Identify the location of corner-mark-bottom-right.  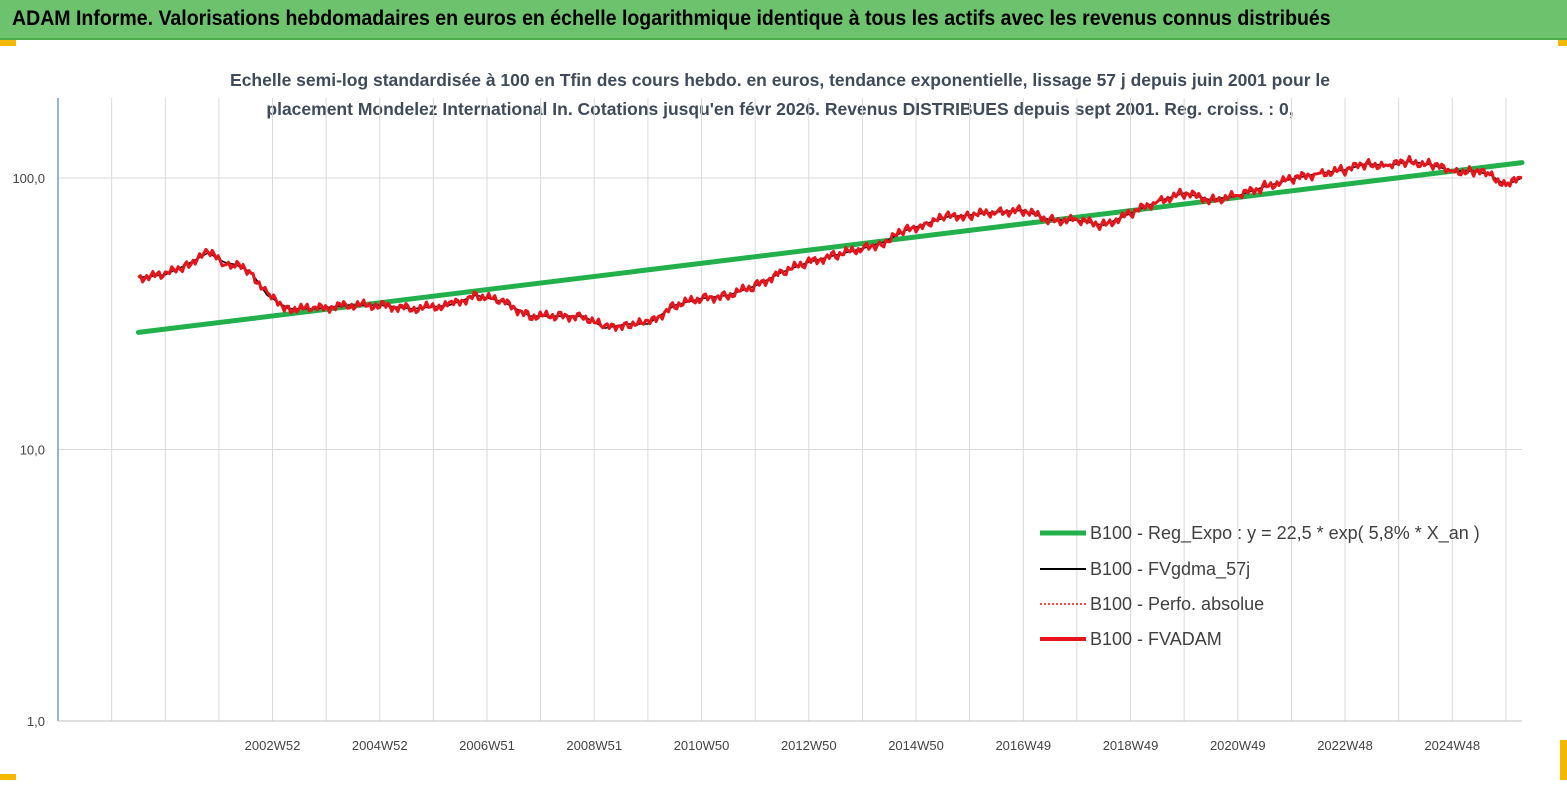
(1563, 760).